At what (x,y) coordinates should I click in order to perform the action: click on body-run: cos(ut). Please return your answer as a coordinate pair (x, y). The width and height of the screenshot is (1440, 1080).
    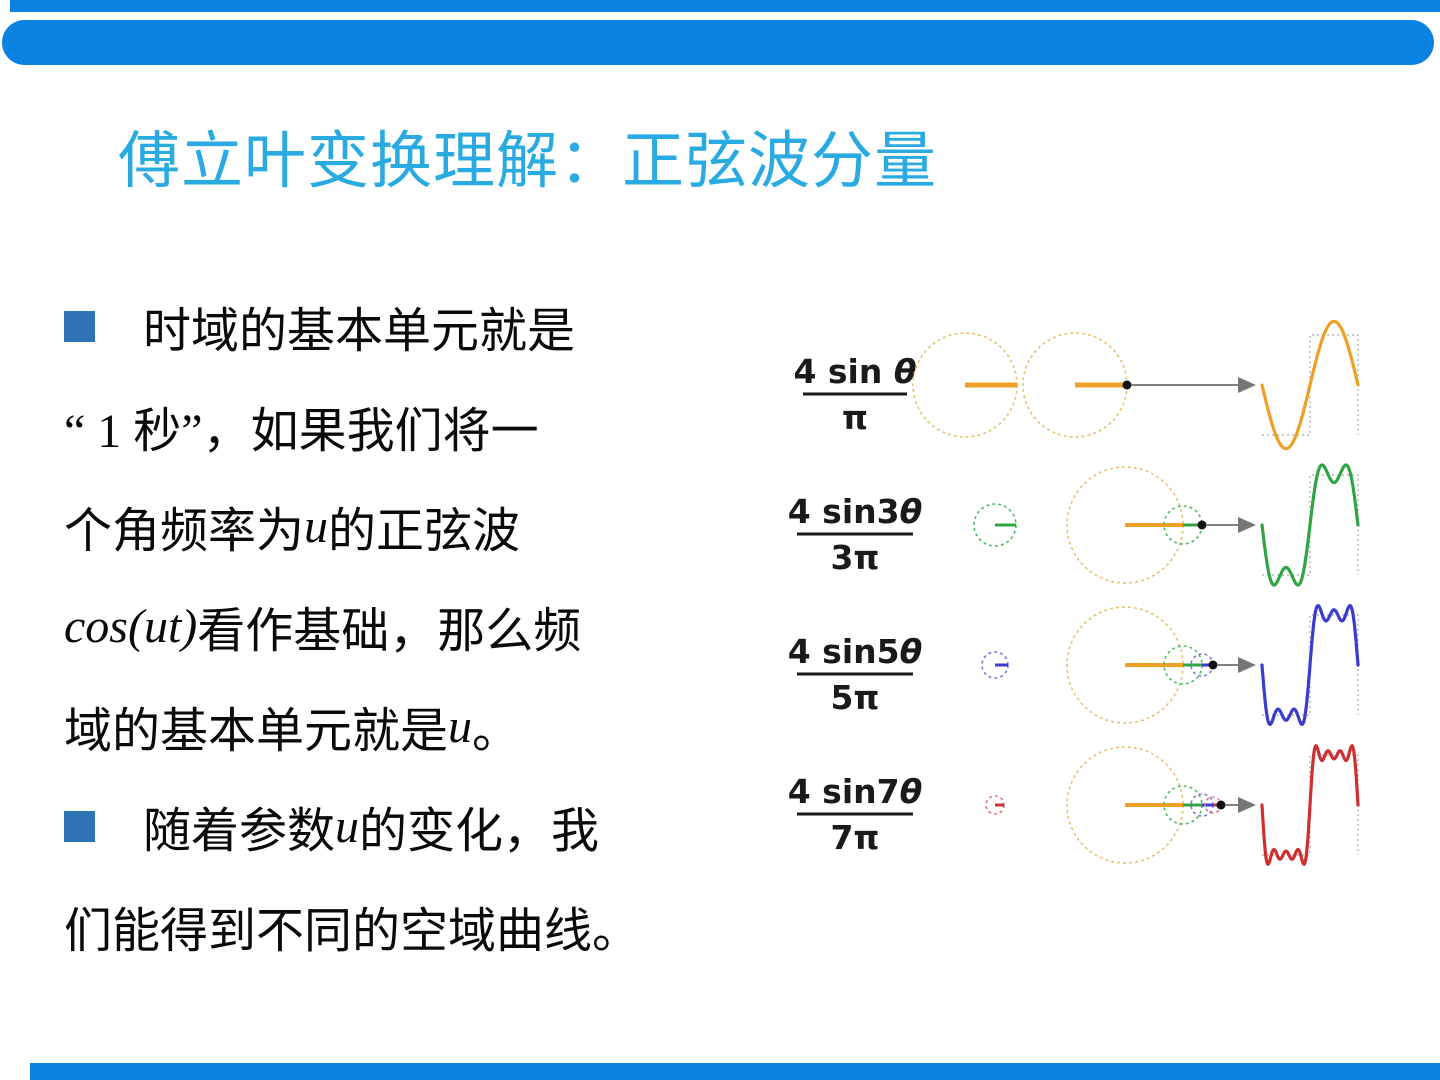
    Looking at the image, I should click on (131, 626).